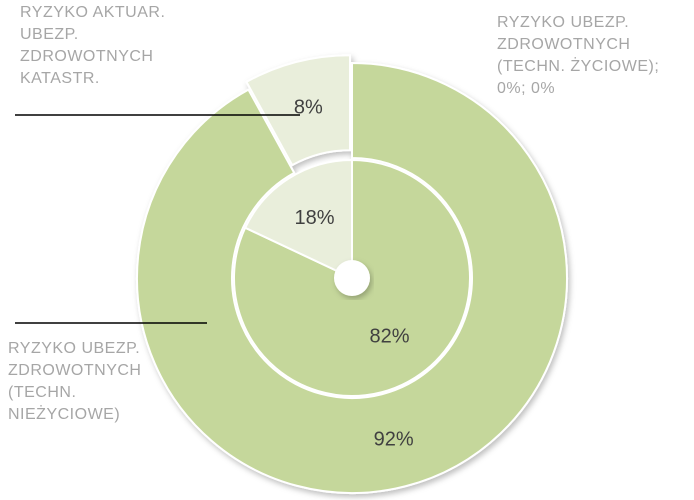 The height and width of the screenshot is (500, 694). I want to click on value-label: 92%, so click(394, 440).